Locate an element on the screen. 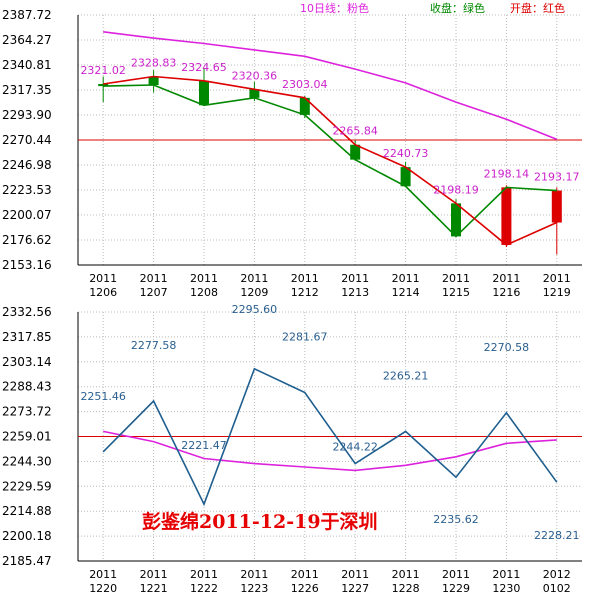 This screenshot has width=593, height=593. index-x-tick-date: 1221 is located at coordinates (154, 587).